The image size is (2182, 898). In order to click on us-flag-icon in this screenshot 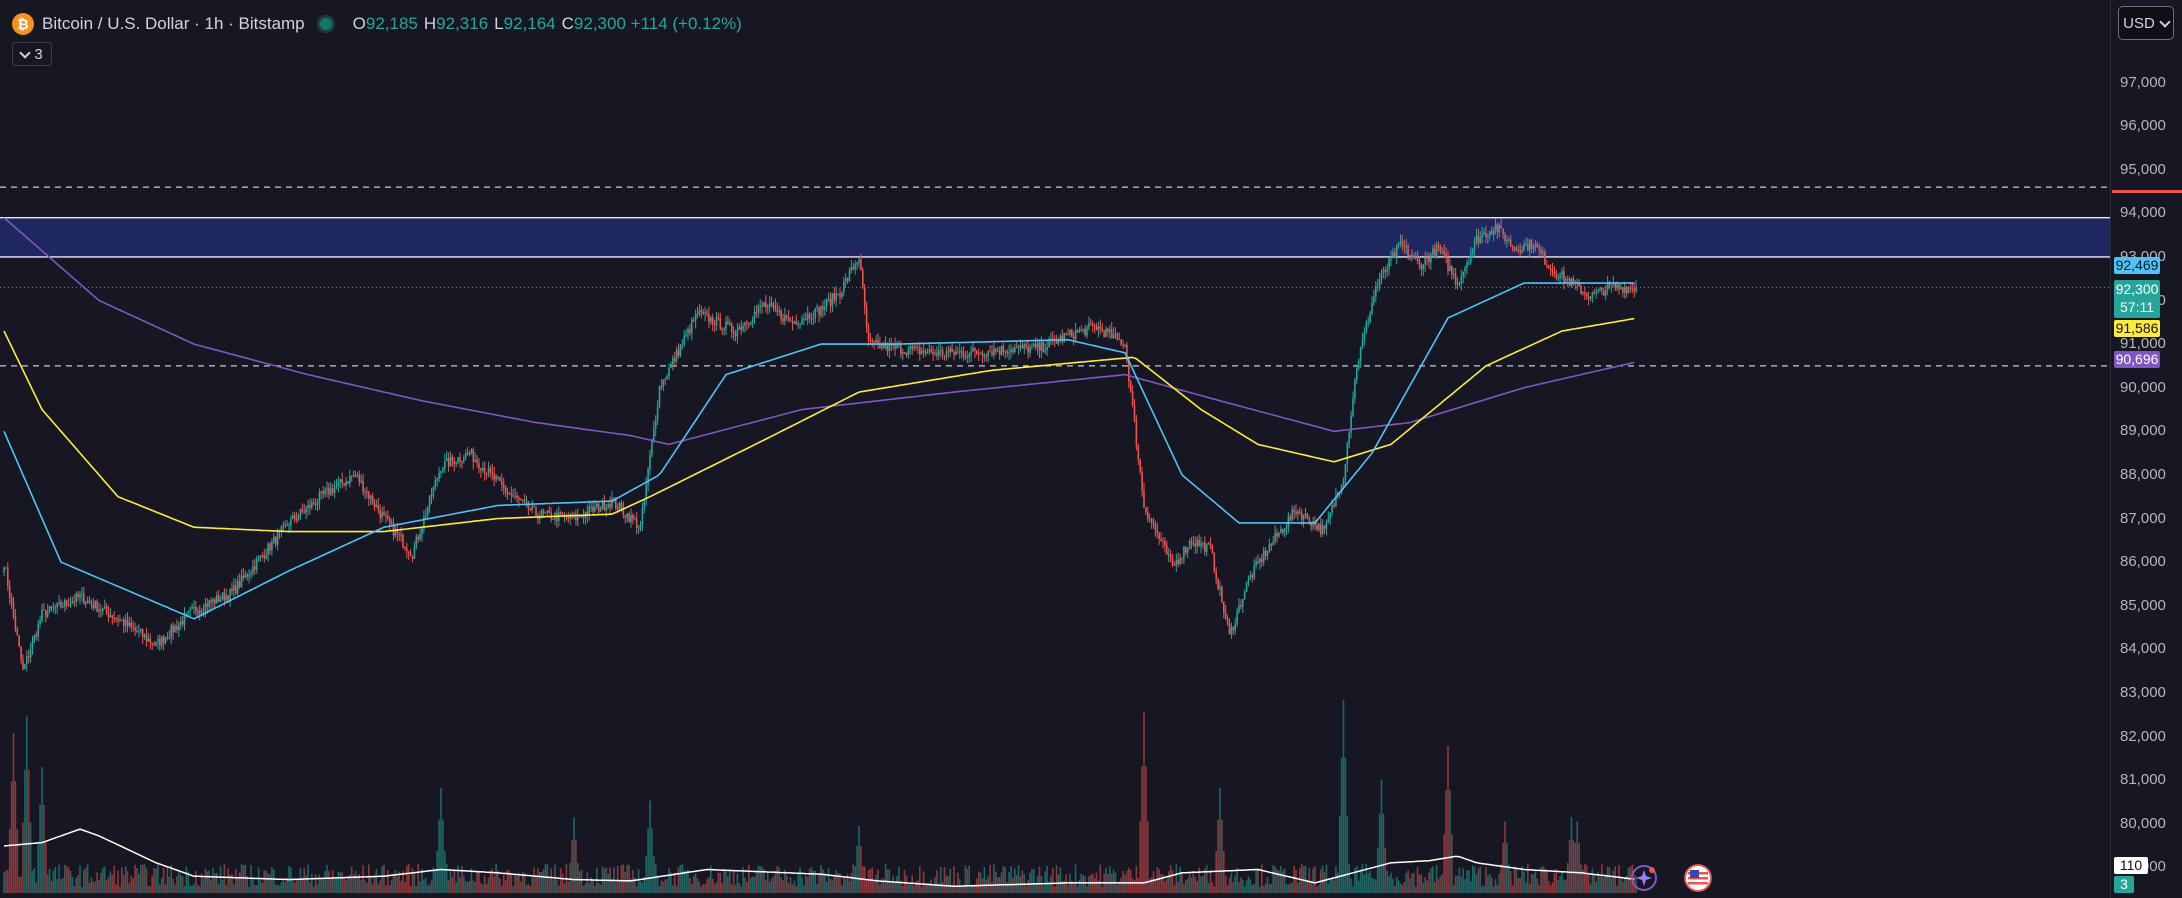, I will do `click(1698, 878)`.